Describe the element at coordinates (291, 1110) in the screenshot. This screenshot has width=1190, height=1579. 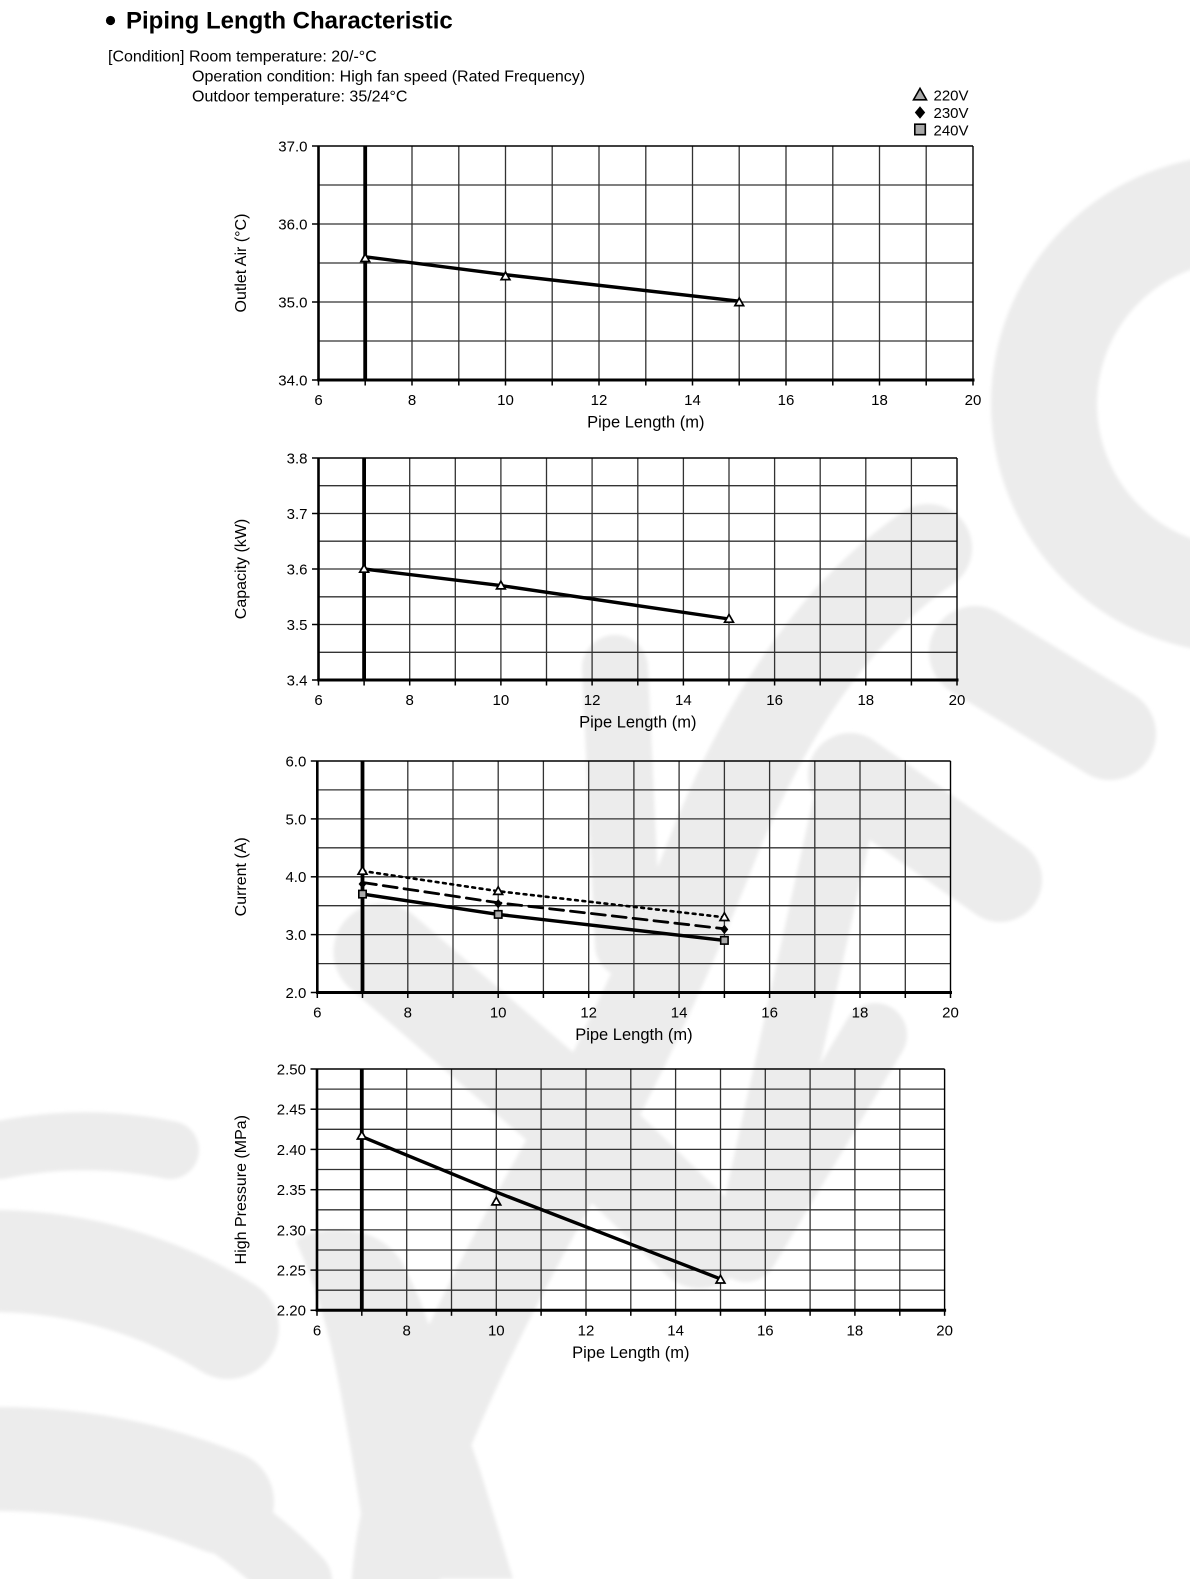
I see `svg-text: 2.45` at that location.